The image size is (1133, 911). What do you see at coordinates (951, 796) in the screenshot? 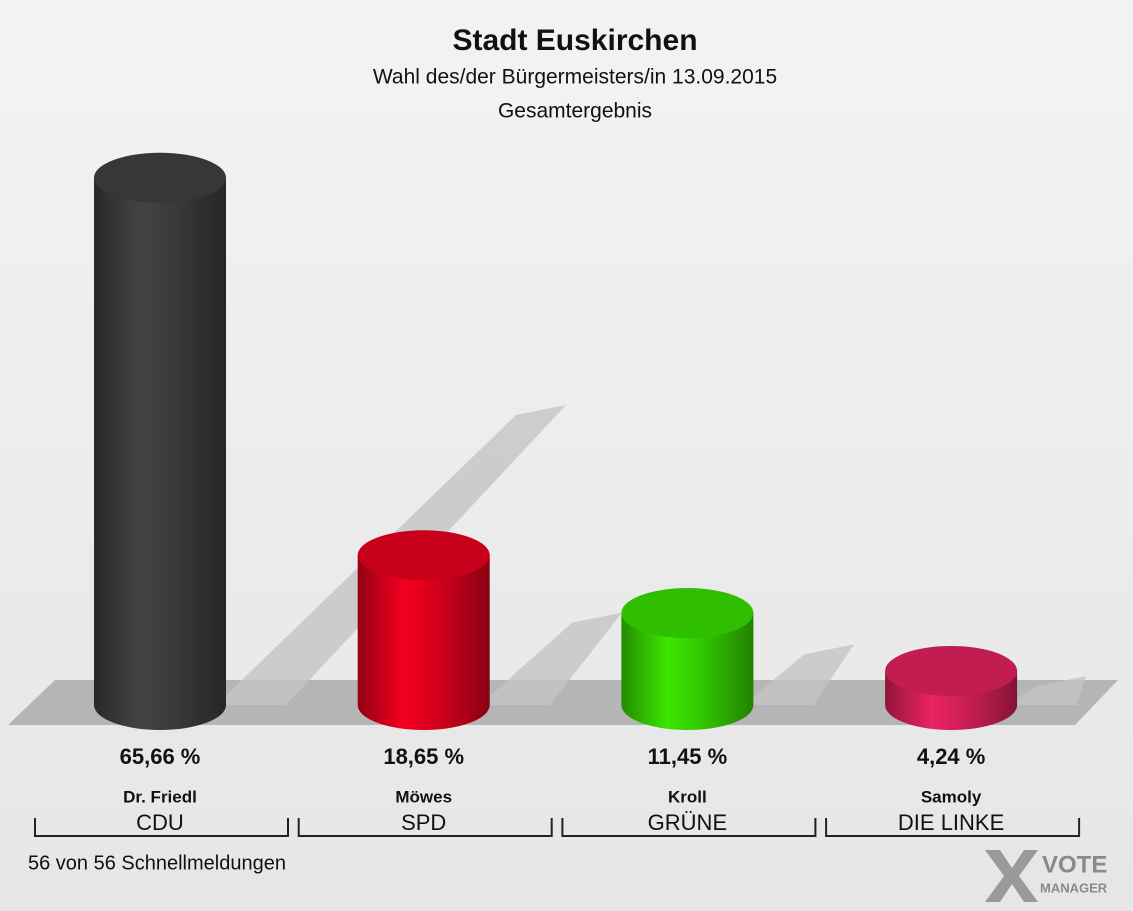
I see `x-tick-label: Samoly` at bounding box center [951, 796].